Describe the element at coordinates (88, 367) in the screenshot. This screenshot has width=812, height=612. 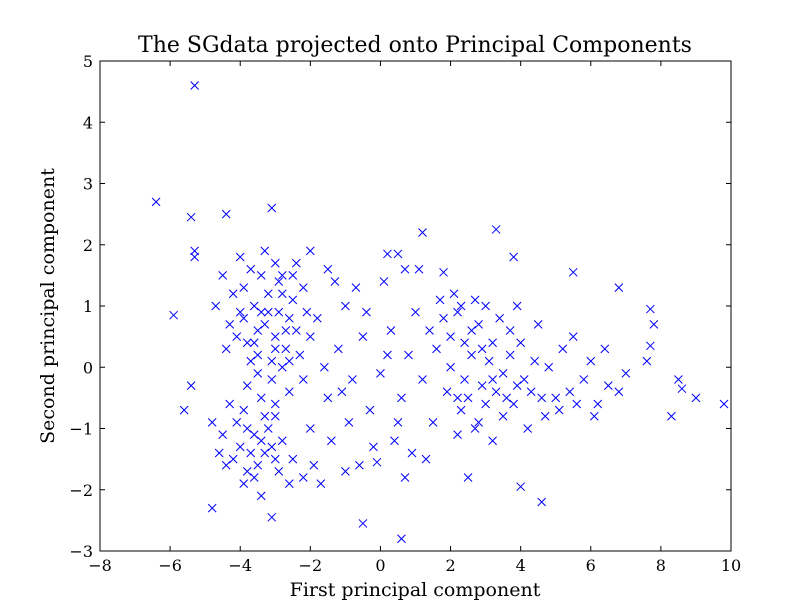
I see `y-tick-label: 0` at that location.